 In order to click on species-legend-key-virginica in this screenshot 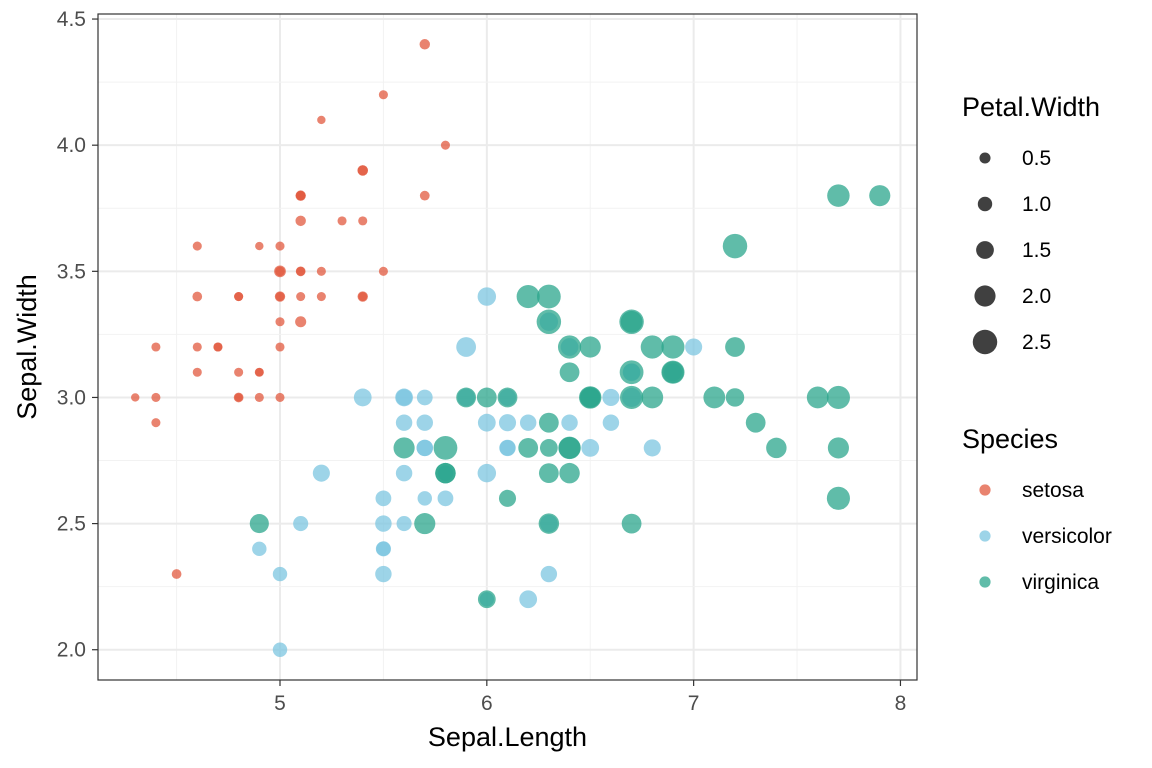, I will do `click(985, 582)`.